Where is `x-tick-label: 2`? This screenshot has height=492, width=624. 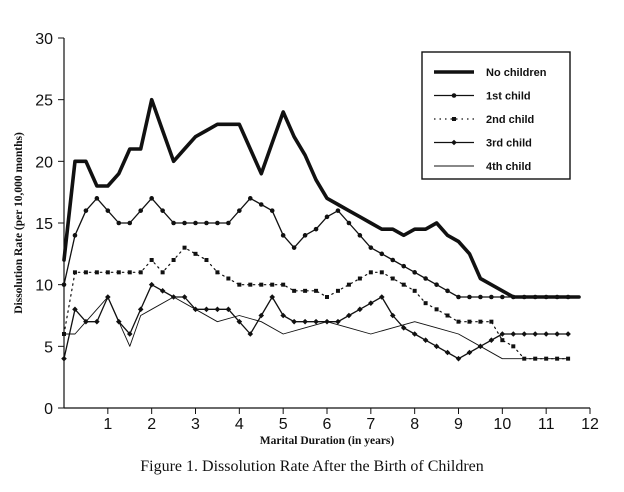
x-tick-label: 2 is located at coordinates (151, 424).